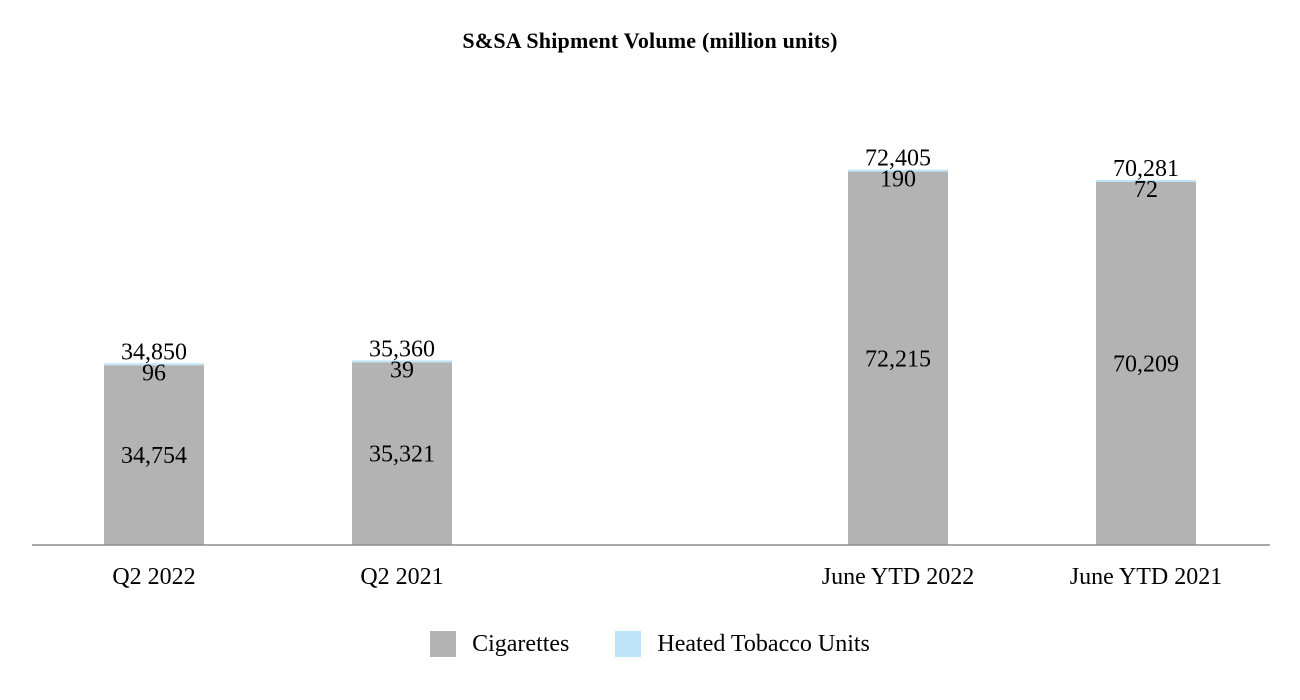 Image resolution: width=1300 pixels, height=700 pixels. I want to click on legend-item-cigarettes: Cigarettes, so click(499, 644).